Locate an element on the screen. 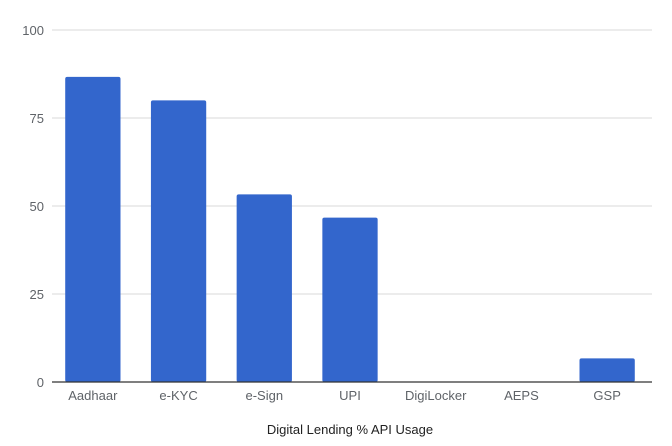 This screenshot has height=446, width=672. x-tick-label: UPI is located at coordinates (350, 395).